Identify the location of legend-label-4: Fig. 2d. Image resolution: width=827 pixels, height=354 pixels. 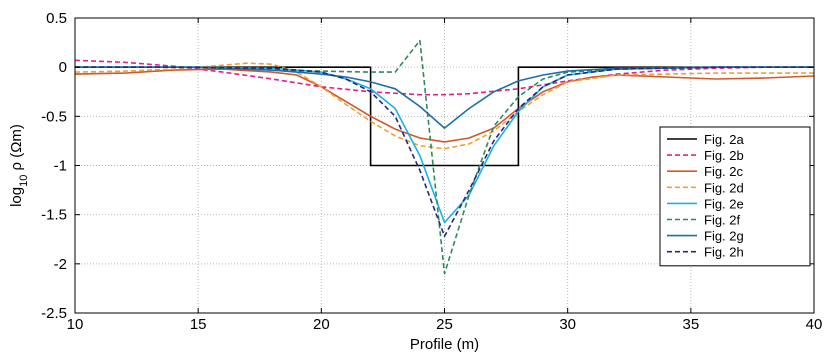
(724, 187).